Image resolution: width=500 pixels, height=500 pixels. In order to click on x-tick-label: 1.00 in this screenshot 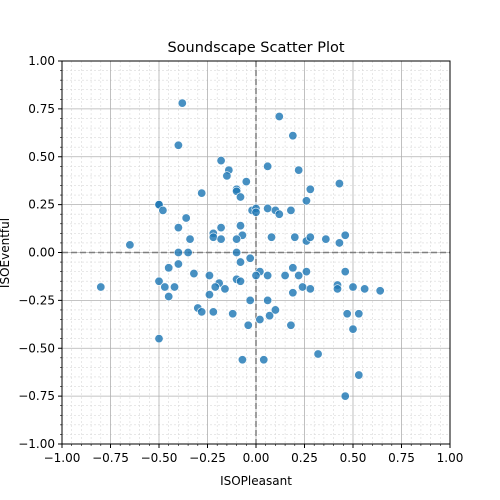, I will do `click(450, 458)`.